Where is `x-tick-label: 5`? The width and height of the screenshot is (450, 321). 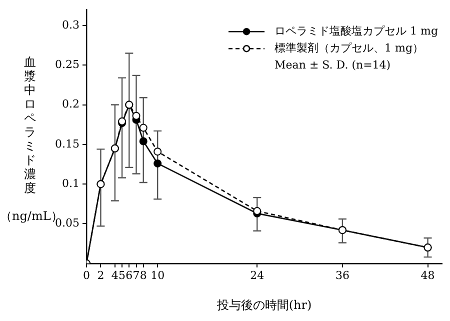 x-tick-label: 5 is located at coordinates (122, 275).